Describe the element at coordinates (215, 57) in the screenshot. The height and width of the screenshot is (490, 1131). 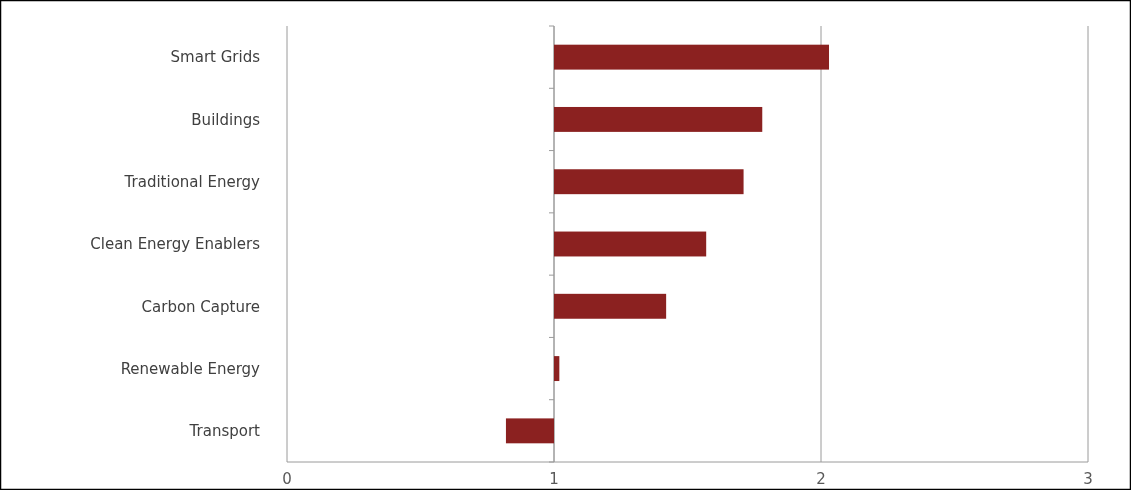
I see `y-tick-label: Smart Grids` at that location.